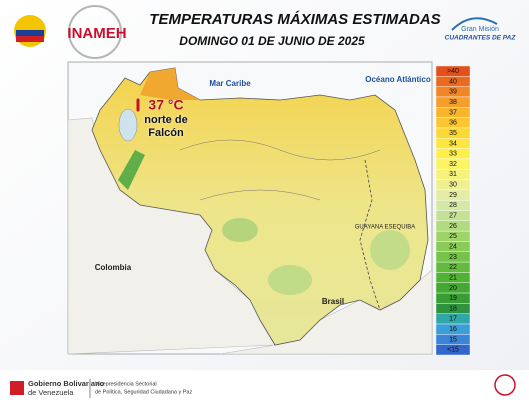  Describe the element at coordinates (453, 236) in the screenshot. I see `legend-label: 25` at that location.